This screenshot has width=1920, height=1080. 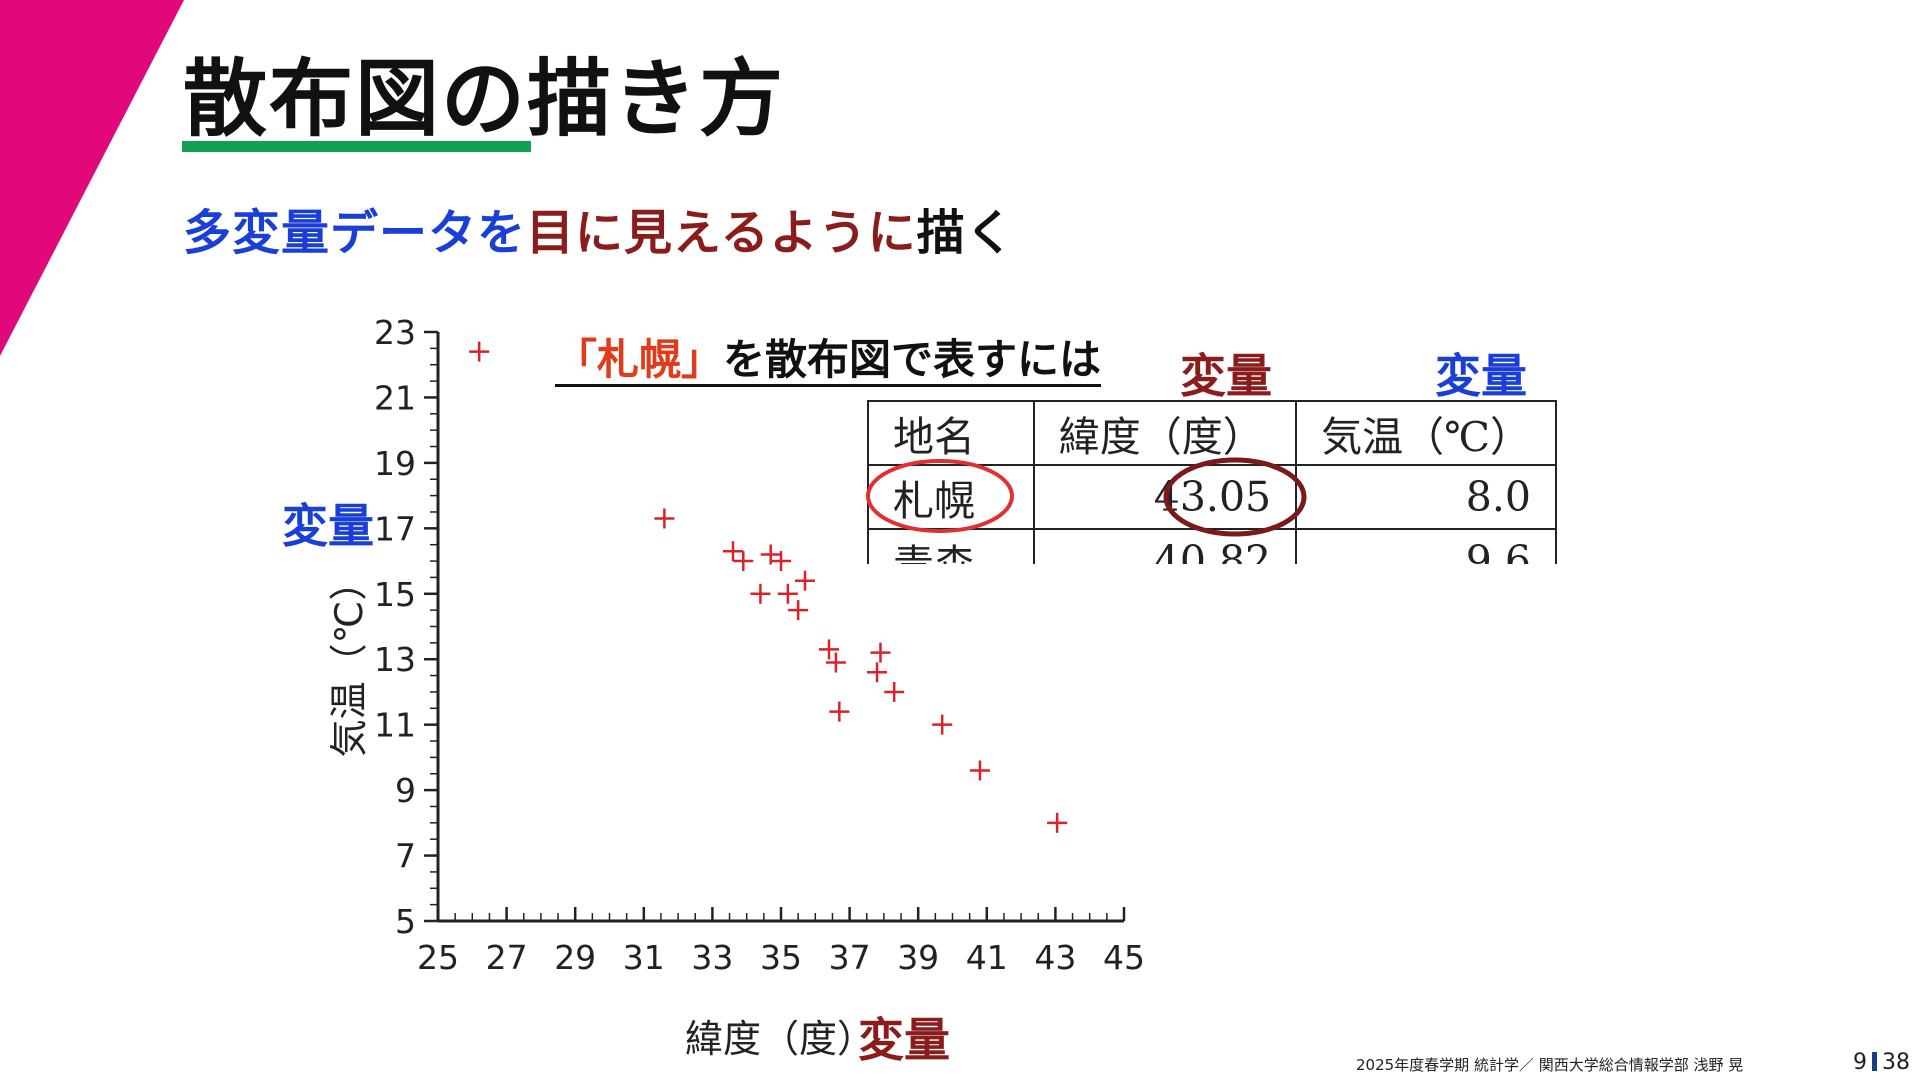 What do you see at coordinates (395, 397) in the screenshot?
I see `y-tick-label: 21` at bounding box center [395, 397].